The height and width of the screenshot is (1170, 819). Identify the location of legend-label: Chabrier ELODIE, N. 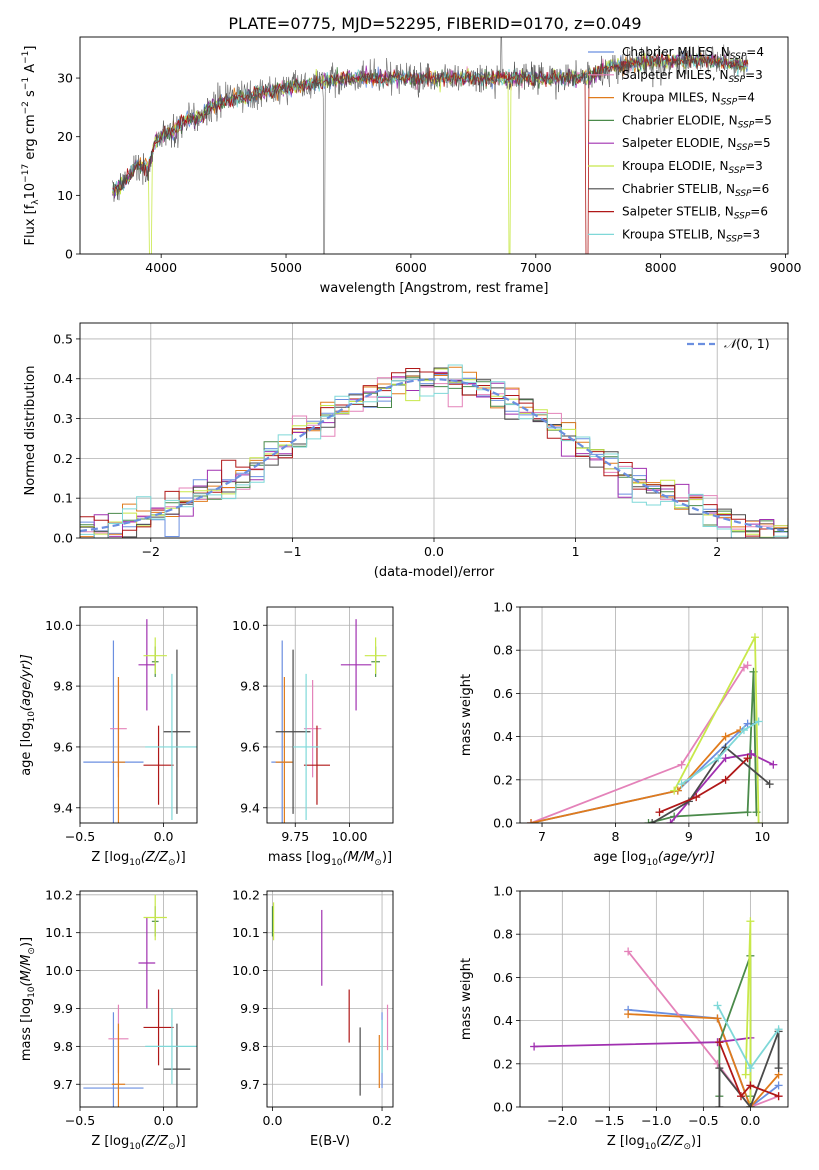
(680, 120).